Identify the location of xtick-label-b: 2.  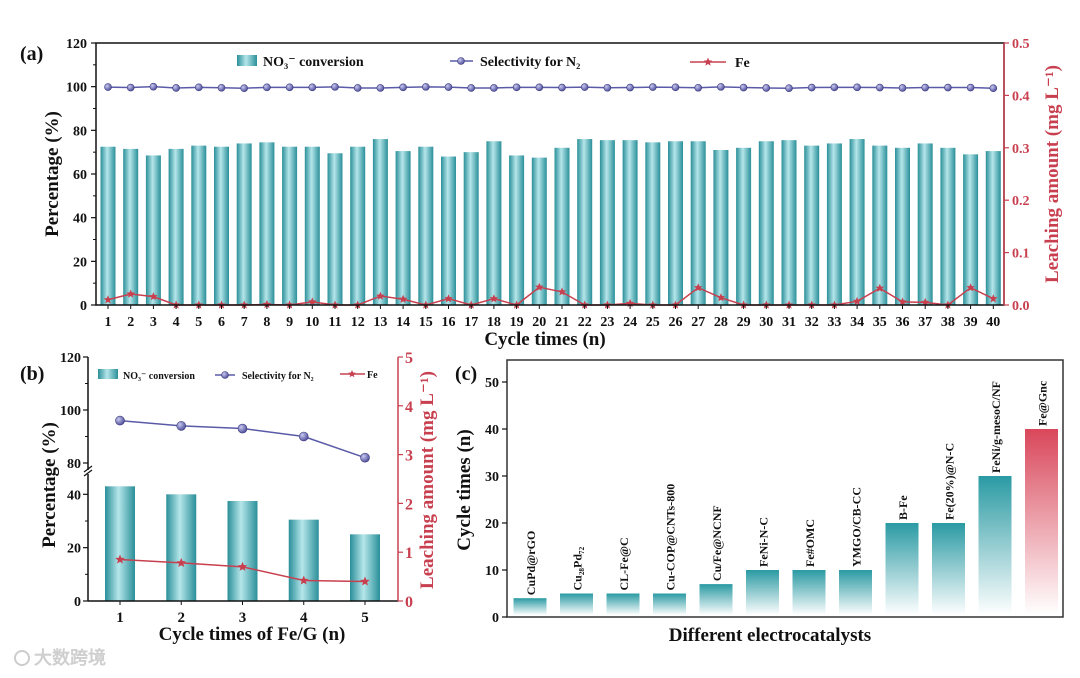
(182, 618).